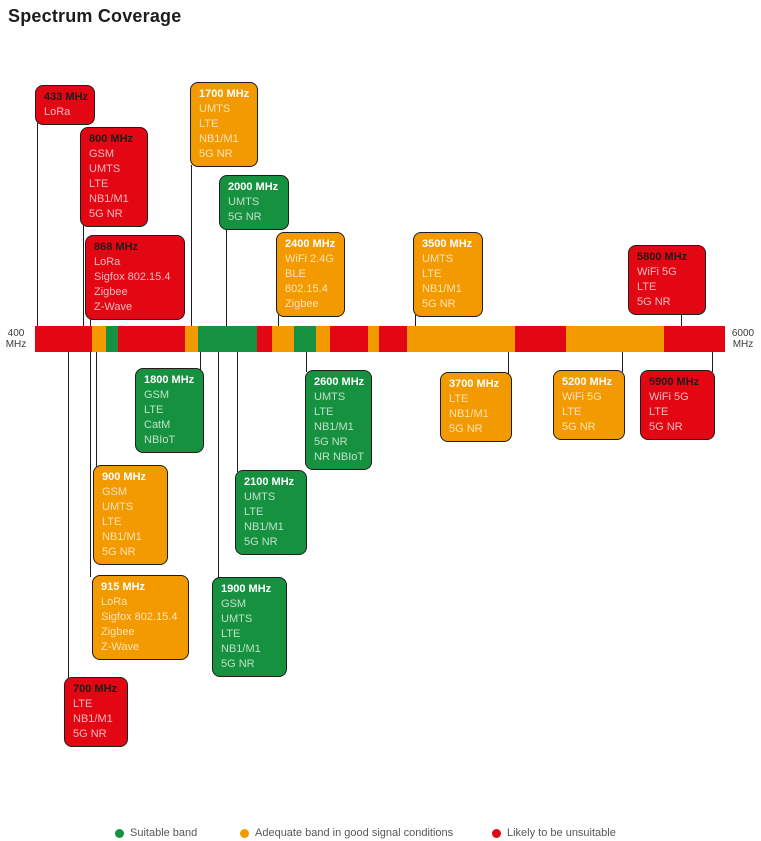 The width and height of the screenshot is (761, 841). What do you see at coordinates (164, 833) in the screenshot?
I see `legend-label: Suitable band` at bounding box center [164, 833].